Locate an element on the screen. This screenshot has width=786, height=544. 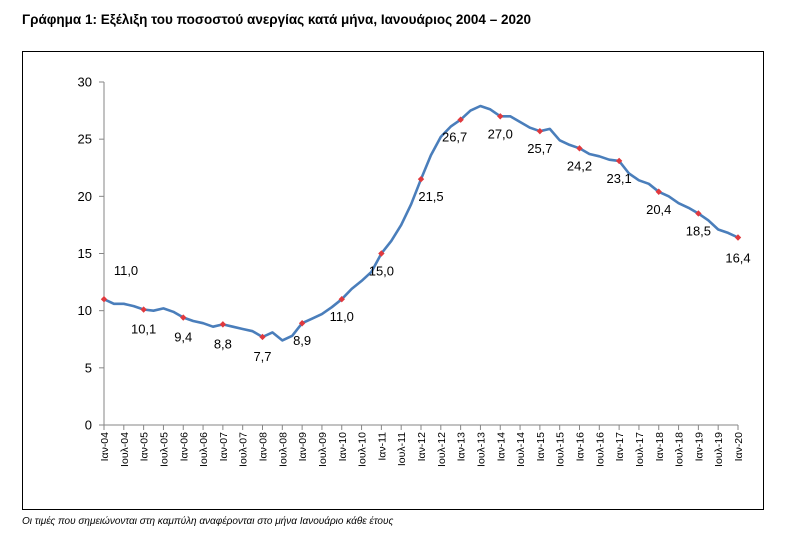
x-tick-label: Ιουλ-12 is located at coordinates (442, 449).